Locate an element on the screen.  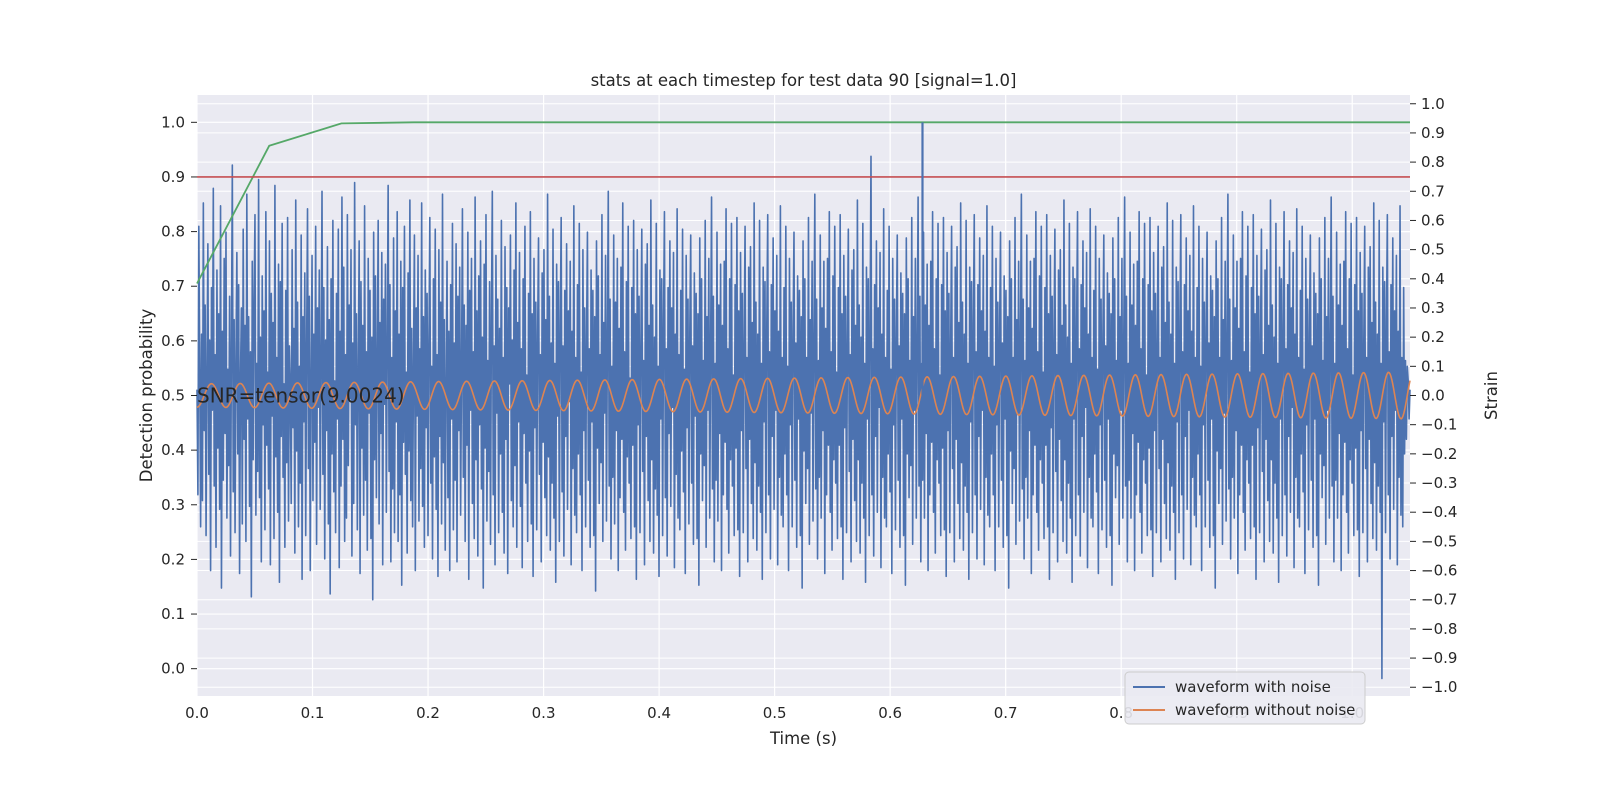
y2-tick-label: 0.0 is located at coordinates (1433, 396).